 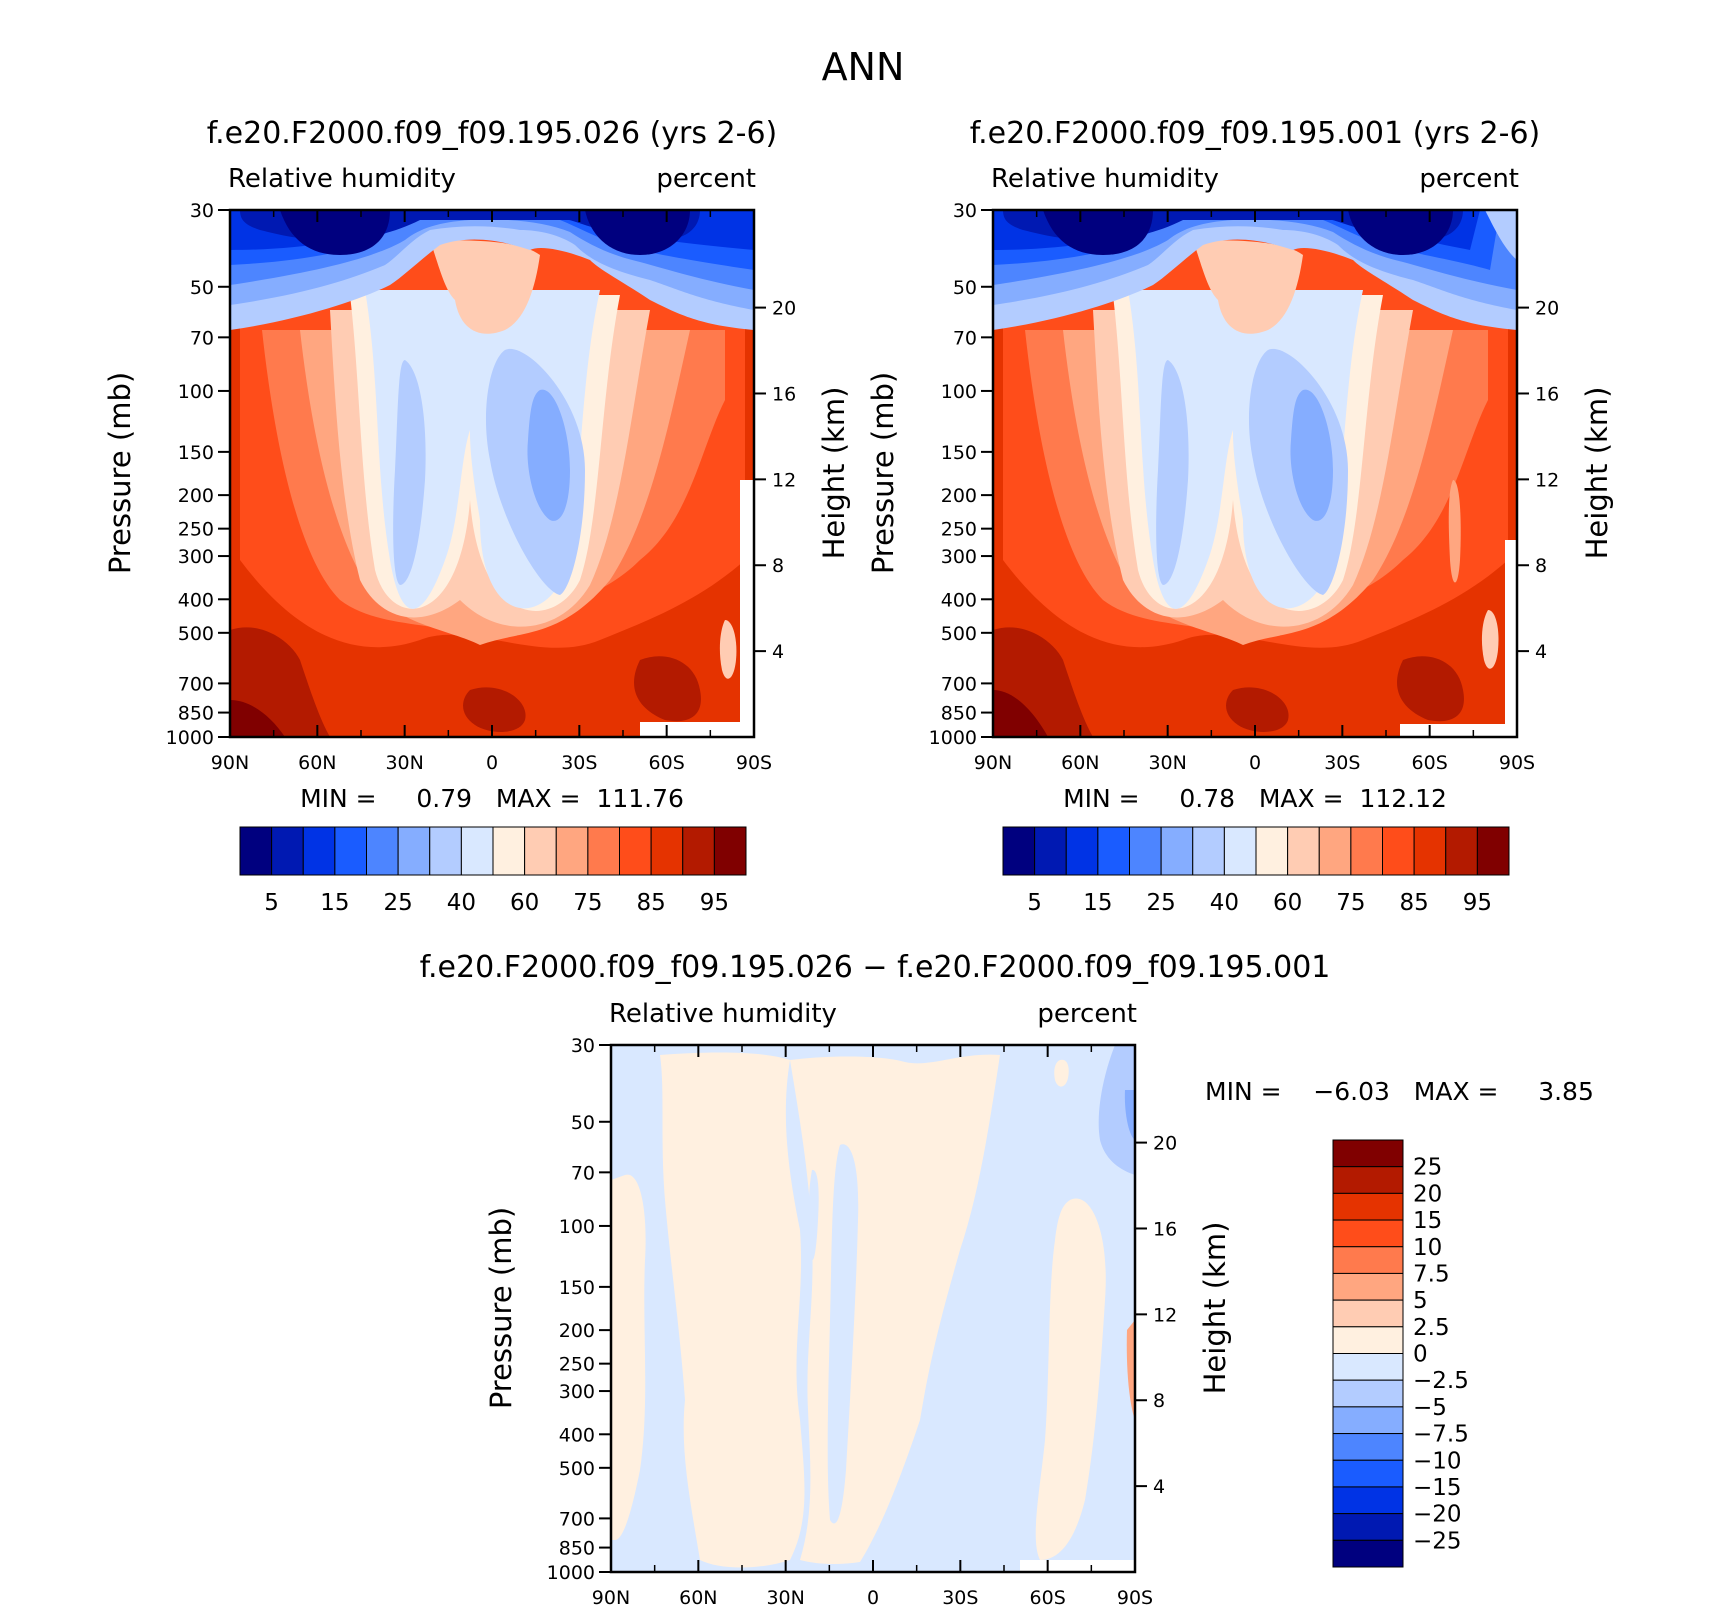 I want to click on colorbar-label: −25, so click(x=1437, y=1541).